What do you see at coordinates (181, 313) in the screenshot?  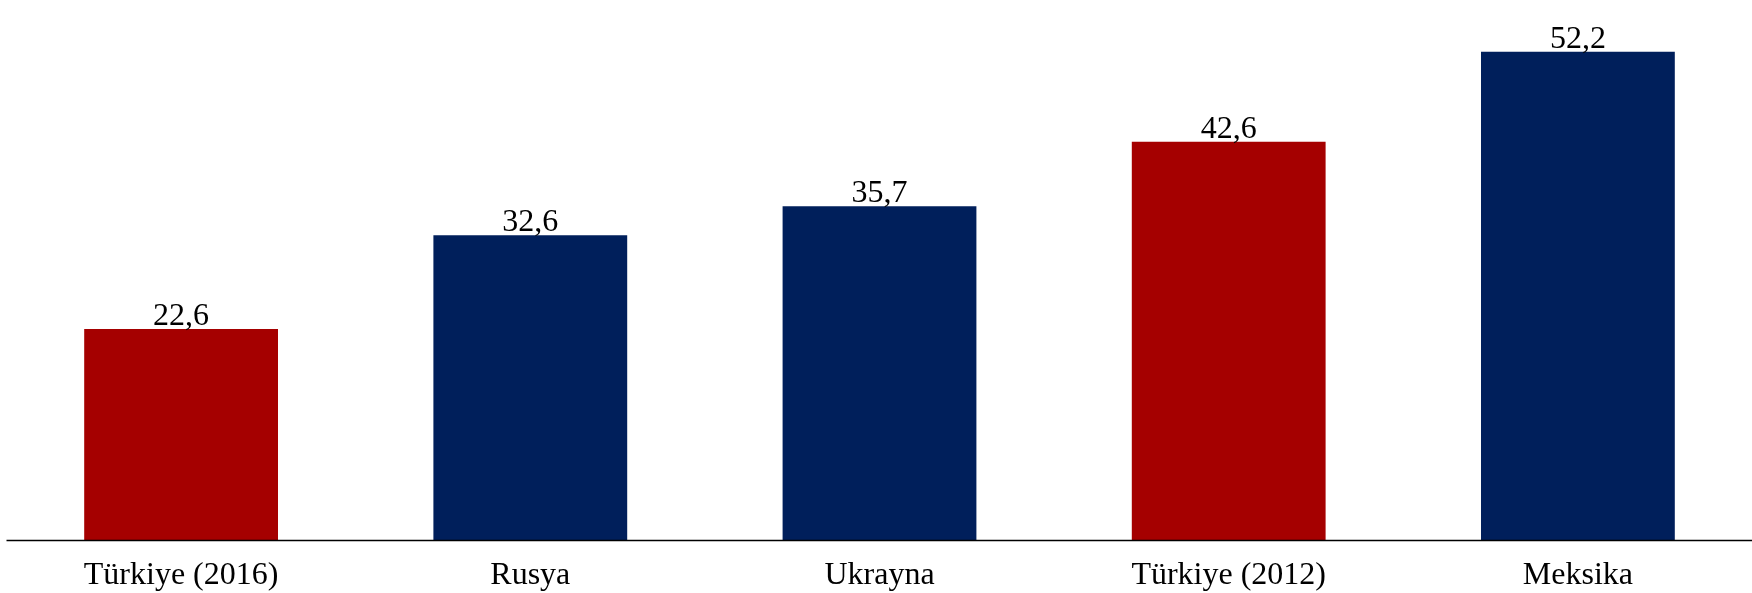 I see `data-label: 22,6` at bounding box center [181, 313].